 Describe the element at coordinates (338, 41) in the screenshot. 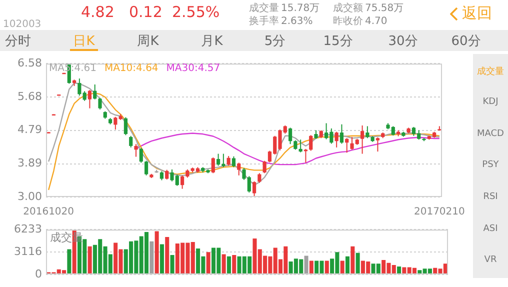

I see `text: 15分` at that location.